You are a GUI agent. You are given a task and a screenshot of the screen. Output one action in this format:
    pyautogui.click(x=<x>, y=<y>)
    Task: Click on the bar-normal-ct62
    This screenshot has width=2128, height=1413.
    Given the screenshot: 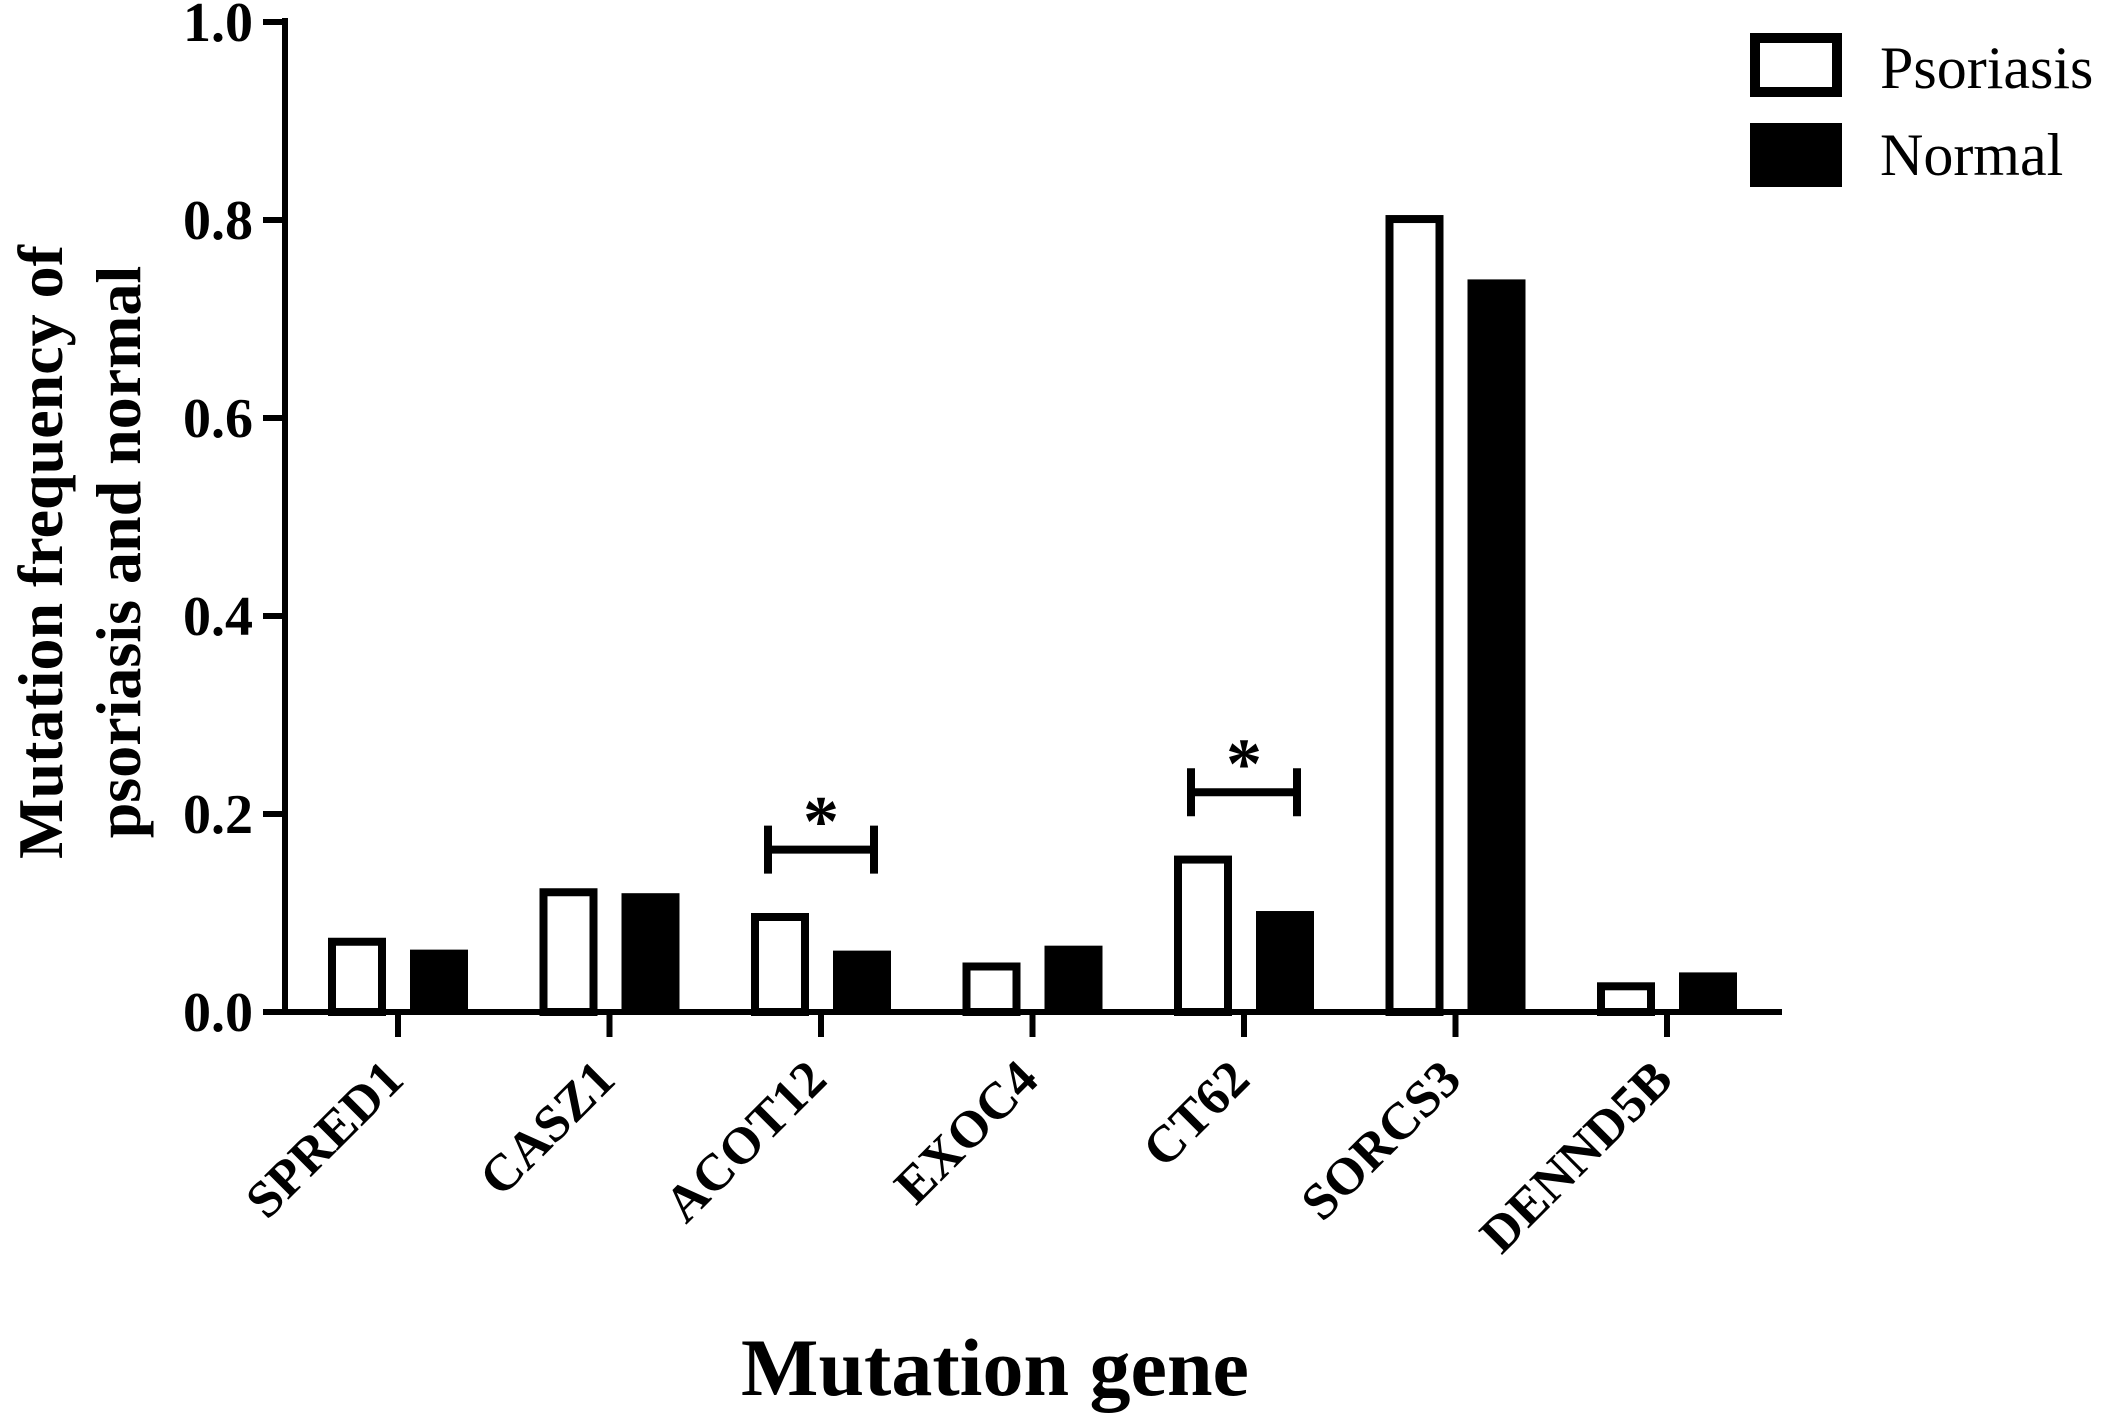 What is the action you would take?
    pyautogui.click(x=1285, y=961)
    